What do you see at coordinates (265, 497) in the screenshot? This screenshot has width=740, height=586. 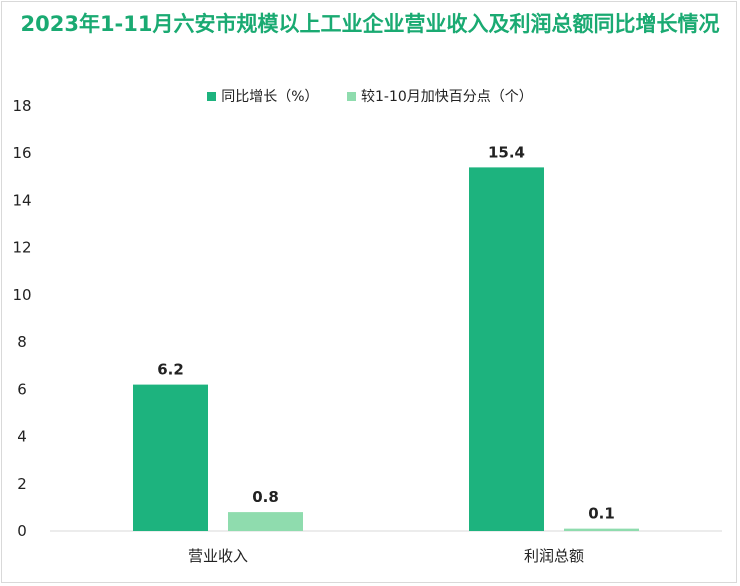 I see `data-label: 0.8` at bounding box center [265, 497].